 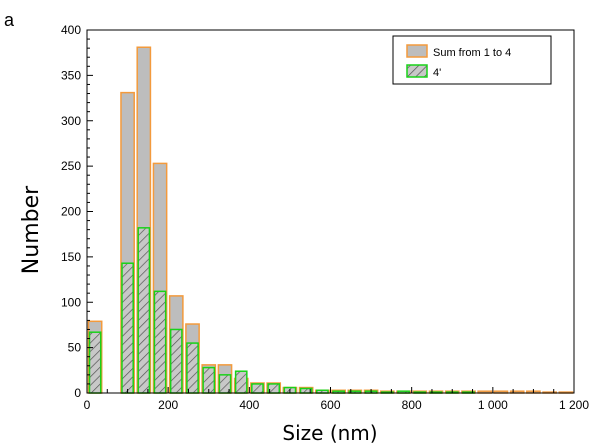 What do you see at coordinates (417, 51) in the screenshot?
I see `legend-swatch-sum` at bounding box center [417, 51].